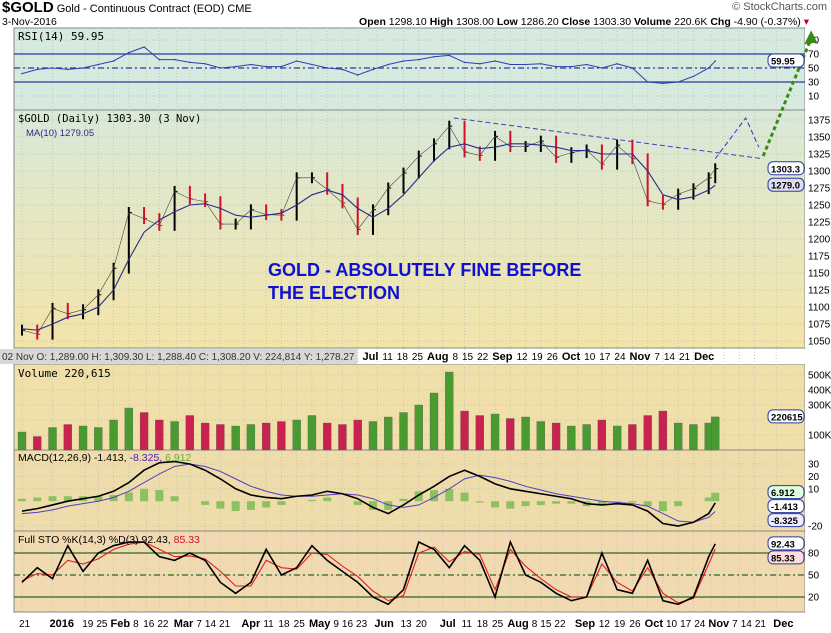  I want to click on macd-hist-badge-text: 6.912, so click(783, 493).